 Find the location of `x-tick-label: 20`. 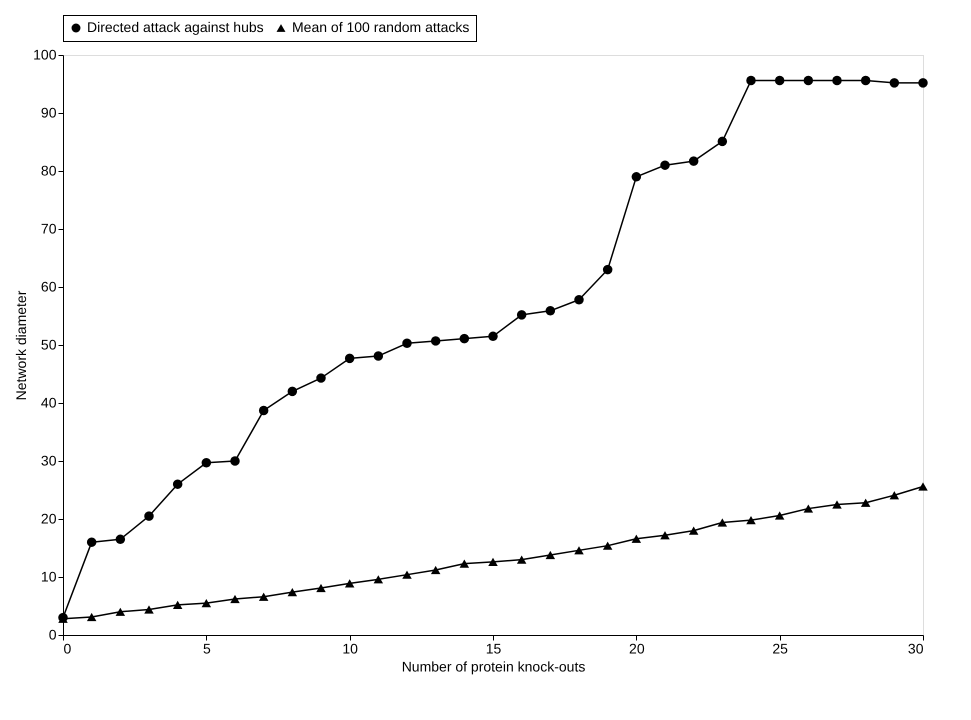

x-tick-label: 20 is located at coordinates (637, 648).